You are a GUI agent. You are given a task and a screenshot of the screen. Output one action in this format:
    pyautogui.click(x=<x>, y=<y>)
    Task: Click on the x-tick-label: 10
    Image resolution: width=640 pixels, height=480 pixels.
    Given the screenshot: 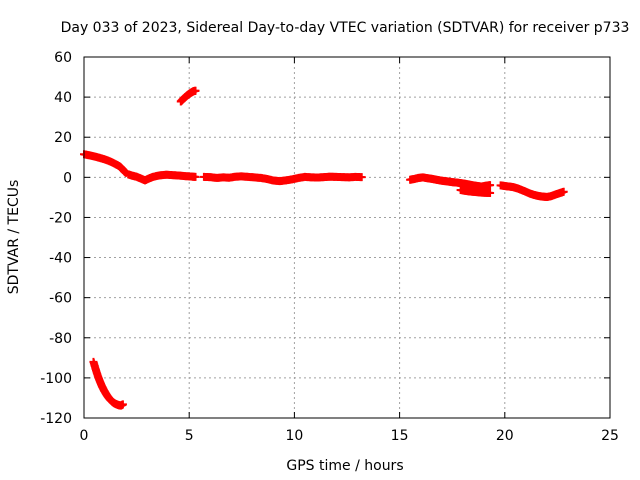 What is the action you would take?
    pyautogui.click(x=294, y=436)
    